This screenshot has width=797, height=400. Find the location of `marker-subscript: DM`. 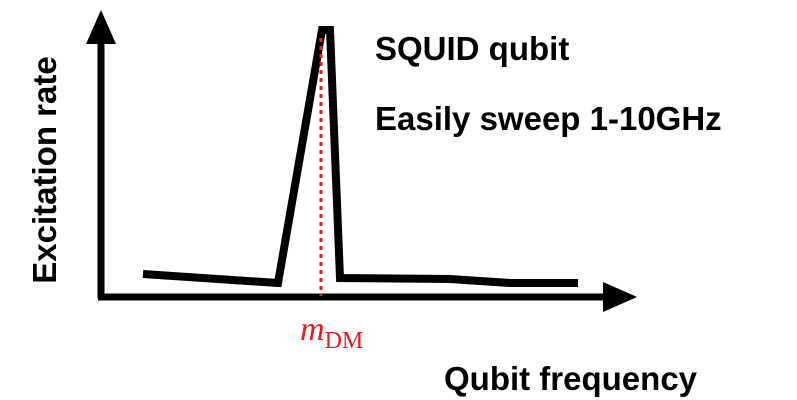

marker-subscript: DM is located at coordinates (344, 341).